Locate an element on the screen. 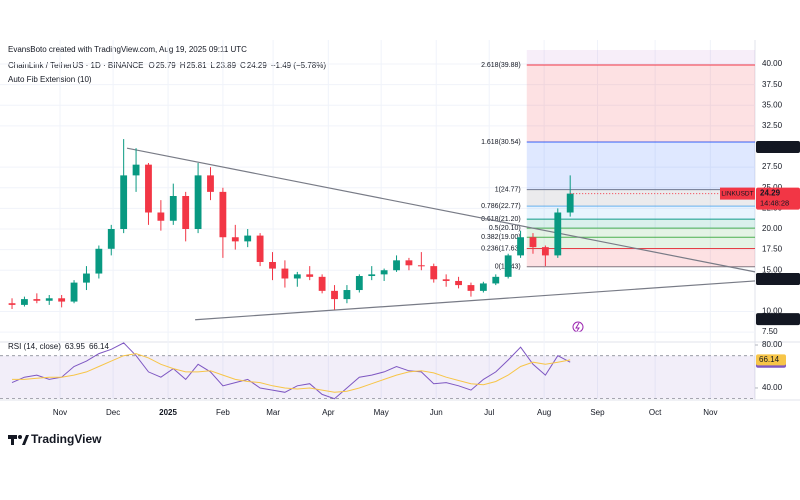 This screenshot has height=500, width=800. x-tick-label: Jul is located at coordinates (489, 412).